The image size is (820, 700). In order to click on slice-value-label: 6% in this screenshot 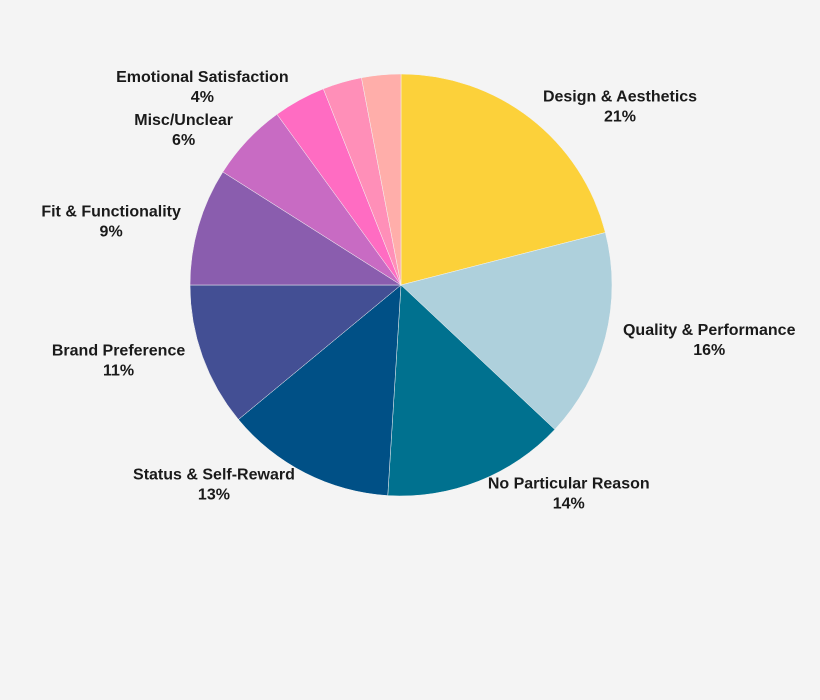, I will do `click(183, 140)`.